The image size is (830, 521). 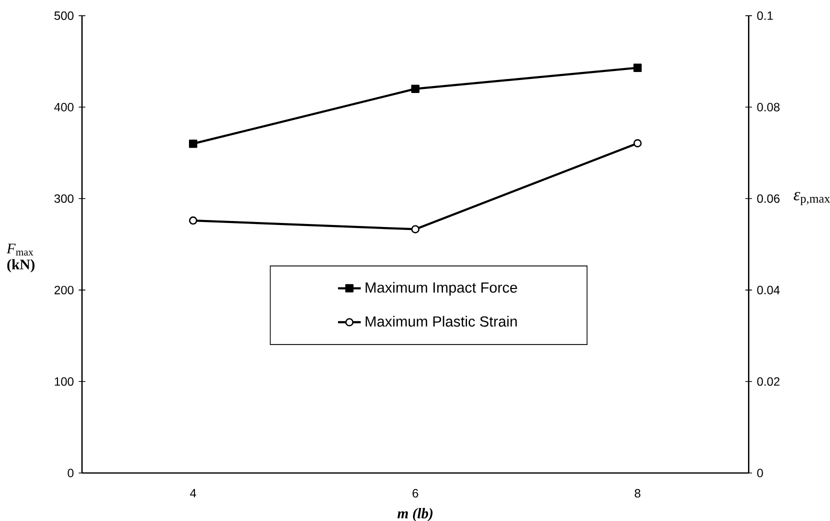 What do you see at coordinates (441, 321) in the screenshot?
I see `legend-label: Maximum Plastic Strain` at bounding box center [441, 321].